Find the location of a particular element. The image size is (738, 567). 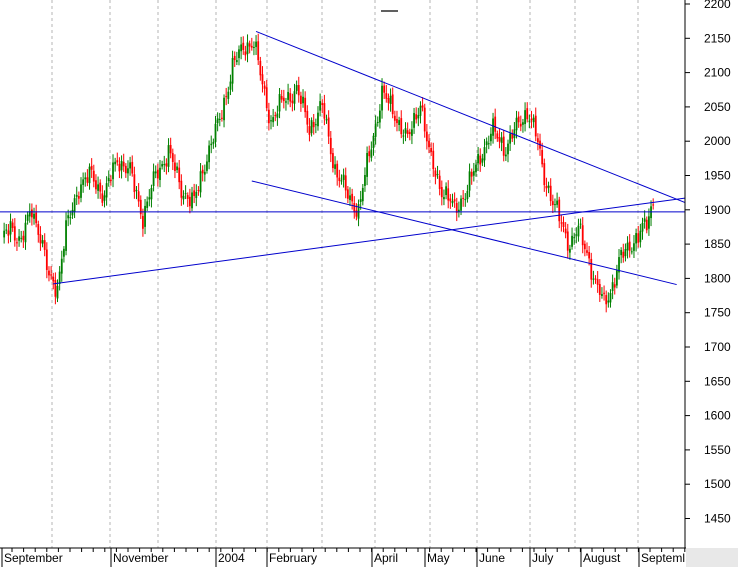

time-tick-label: July is located at coordinates (542, 558).